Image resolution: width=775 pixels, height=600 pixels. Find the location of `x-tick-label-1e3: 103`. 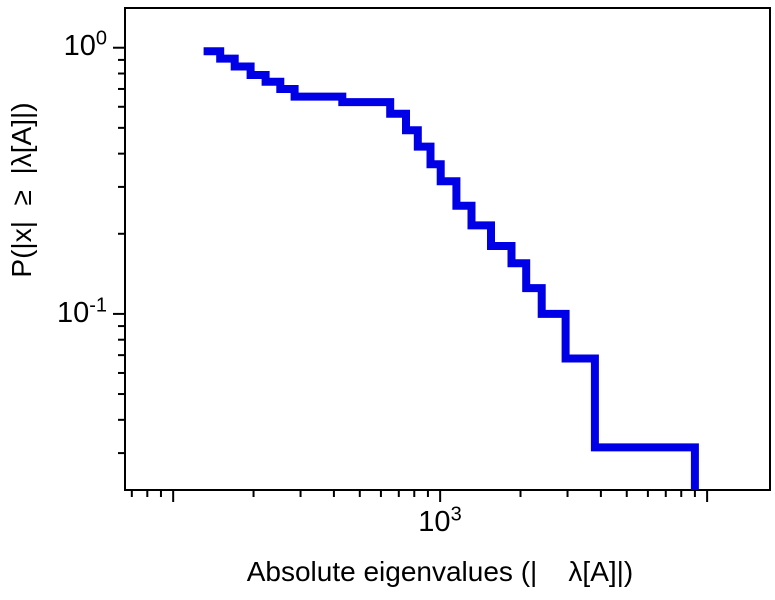

x-tick-label-1e3: 103 is located at coordinates (439, 521).